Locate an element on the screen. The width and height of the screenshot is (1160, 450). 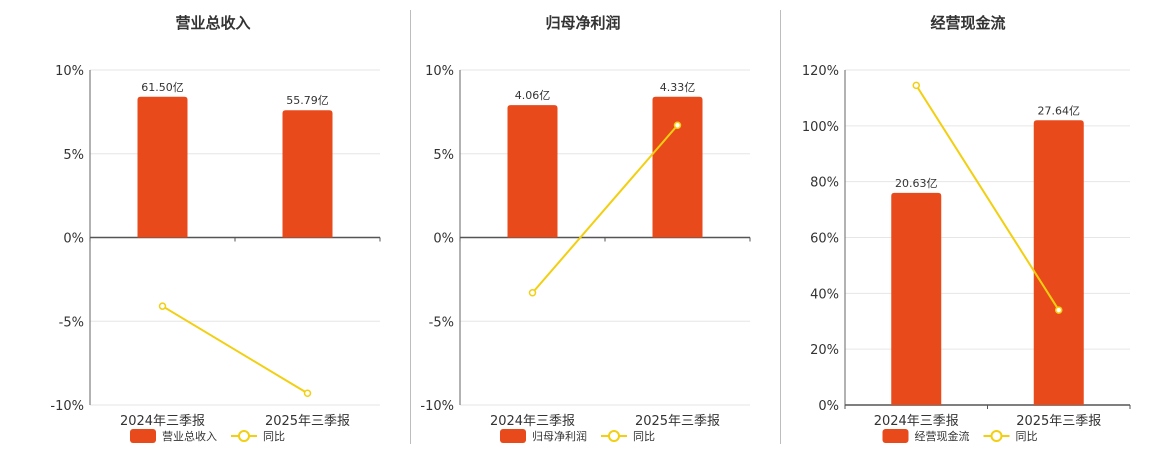
y-tick-label: 20% is located at coordinates (824, 350).